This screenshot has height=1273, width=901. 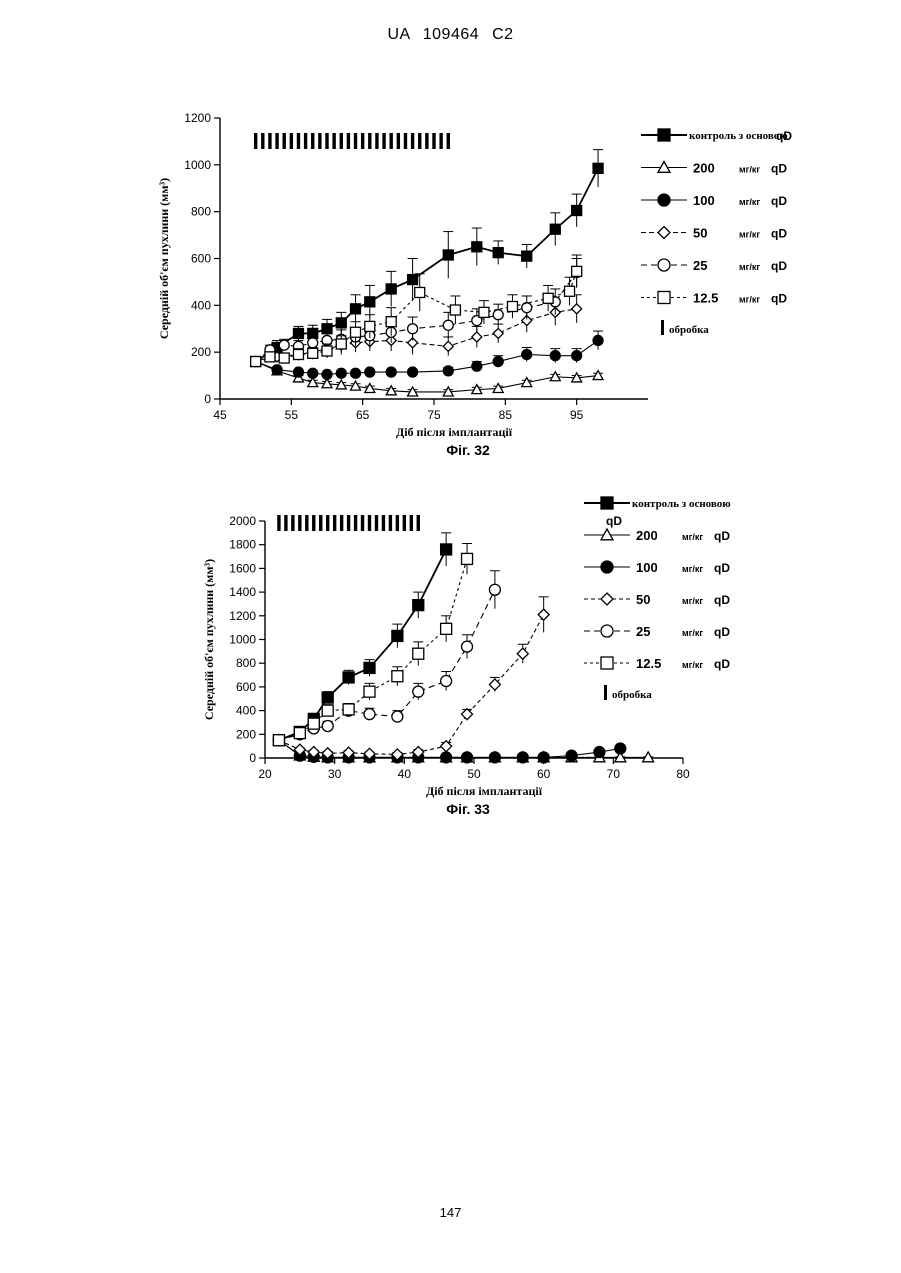 What do you see at coordinates (201, 305) in the screenshot?
I see `fig32-y-tick-label: 400` at bounding box center [201, 305].